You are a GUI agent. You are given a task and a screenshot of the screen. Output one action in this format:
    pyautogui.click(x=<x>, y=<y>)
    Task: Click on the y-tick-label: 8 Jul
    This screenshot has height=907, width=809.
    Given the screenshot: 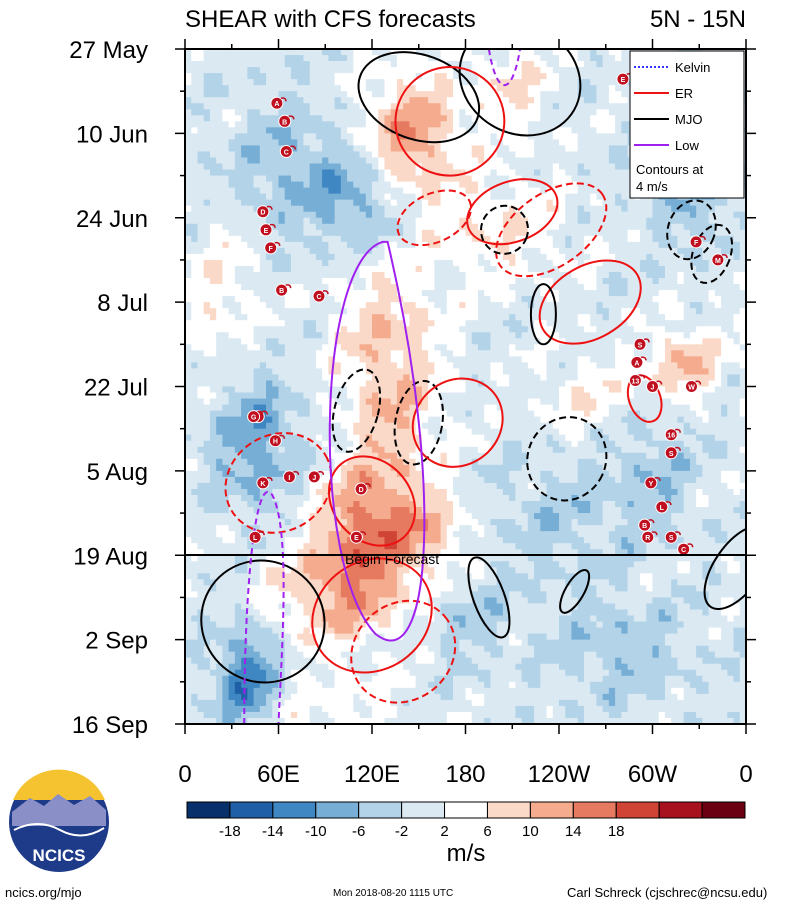 What is the action you would take?
    pyautogui.click(x=122, y=303)
    